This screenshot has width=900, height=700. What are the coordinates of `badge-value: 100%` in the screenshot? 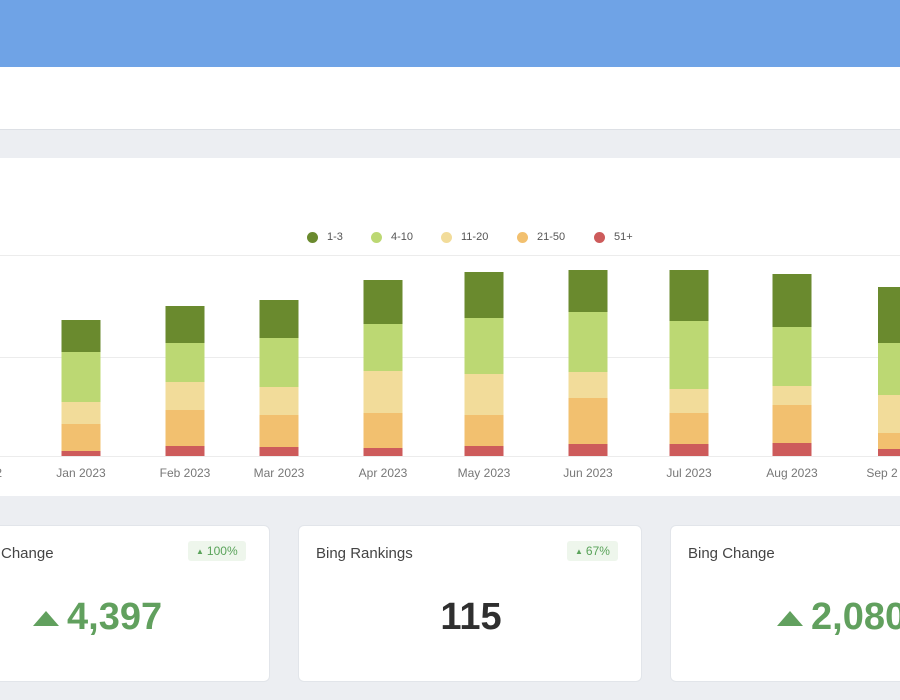 It's located at (222, 551).